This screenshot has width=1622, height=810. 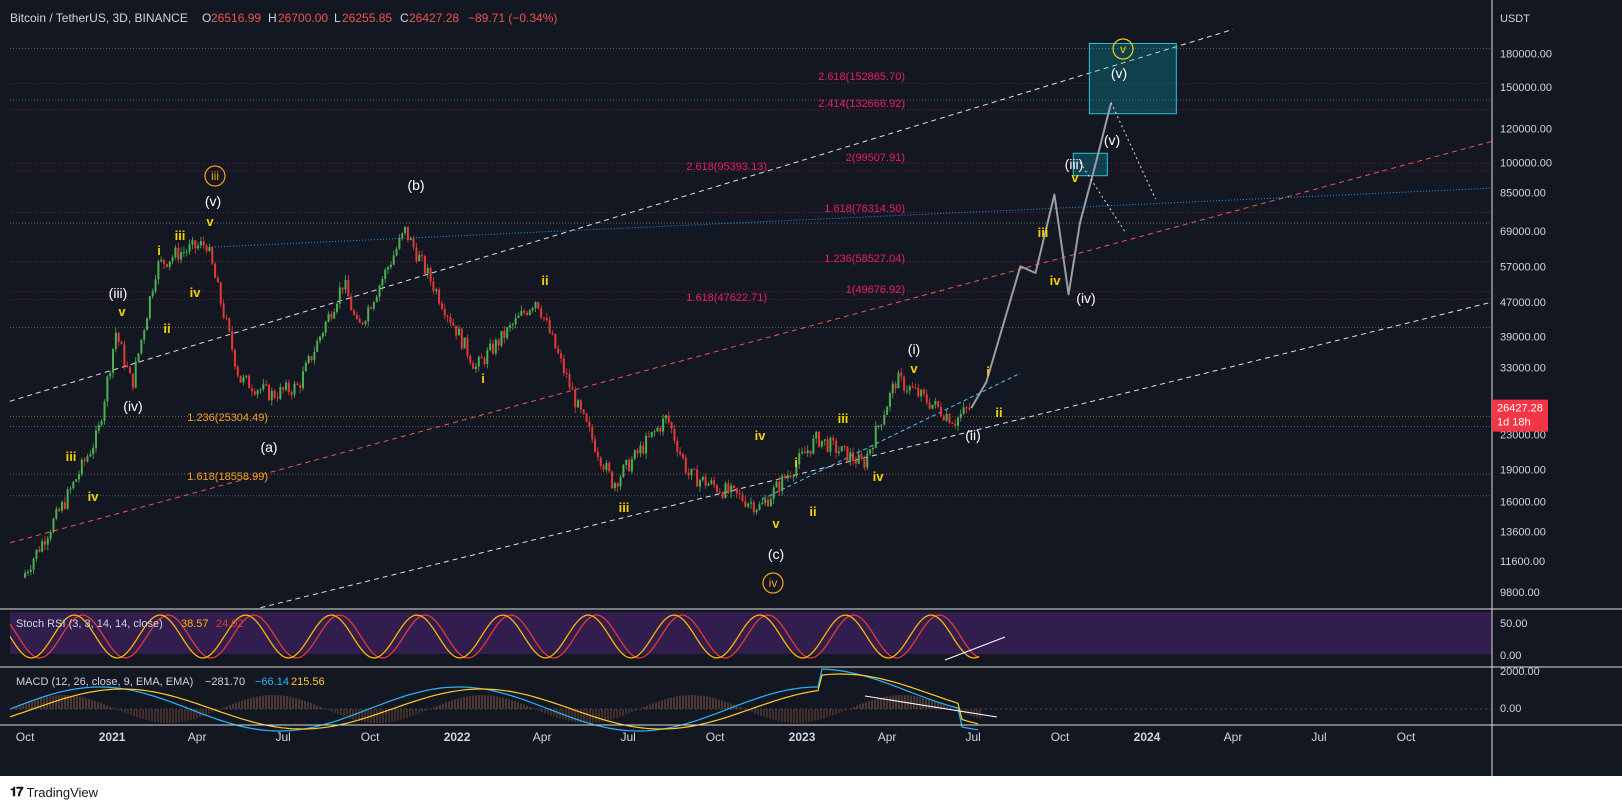 What do you see at coordinates (1520, 415) in the screenshot?
I see `current-price-tag` at bounding box center [1520, 415].